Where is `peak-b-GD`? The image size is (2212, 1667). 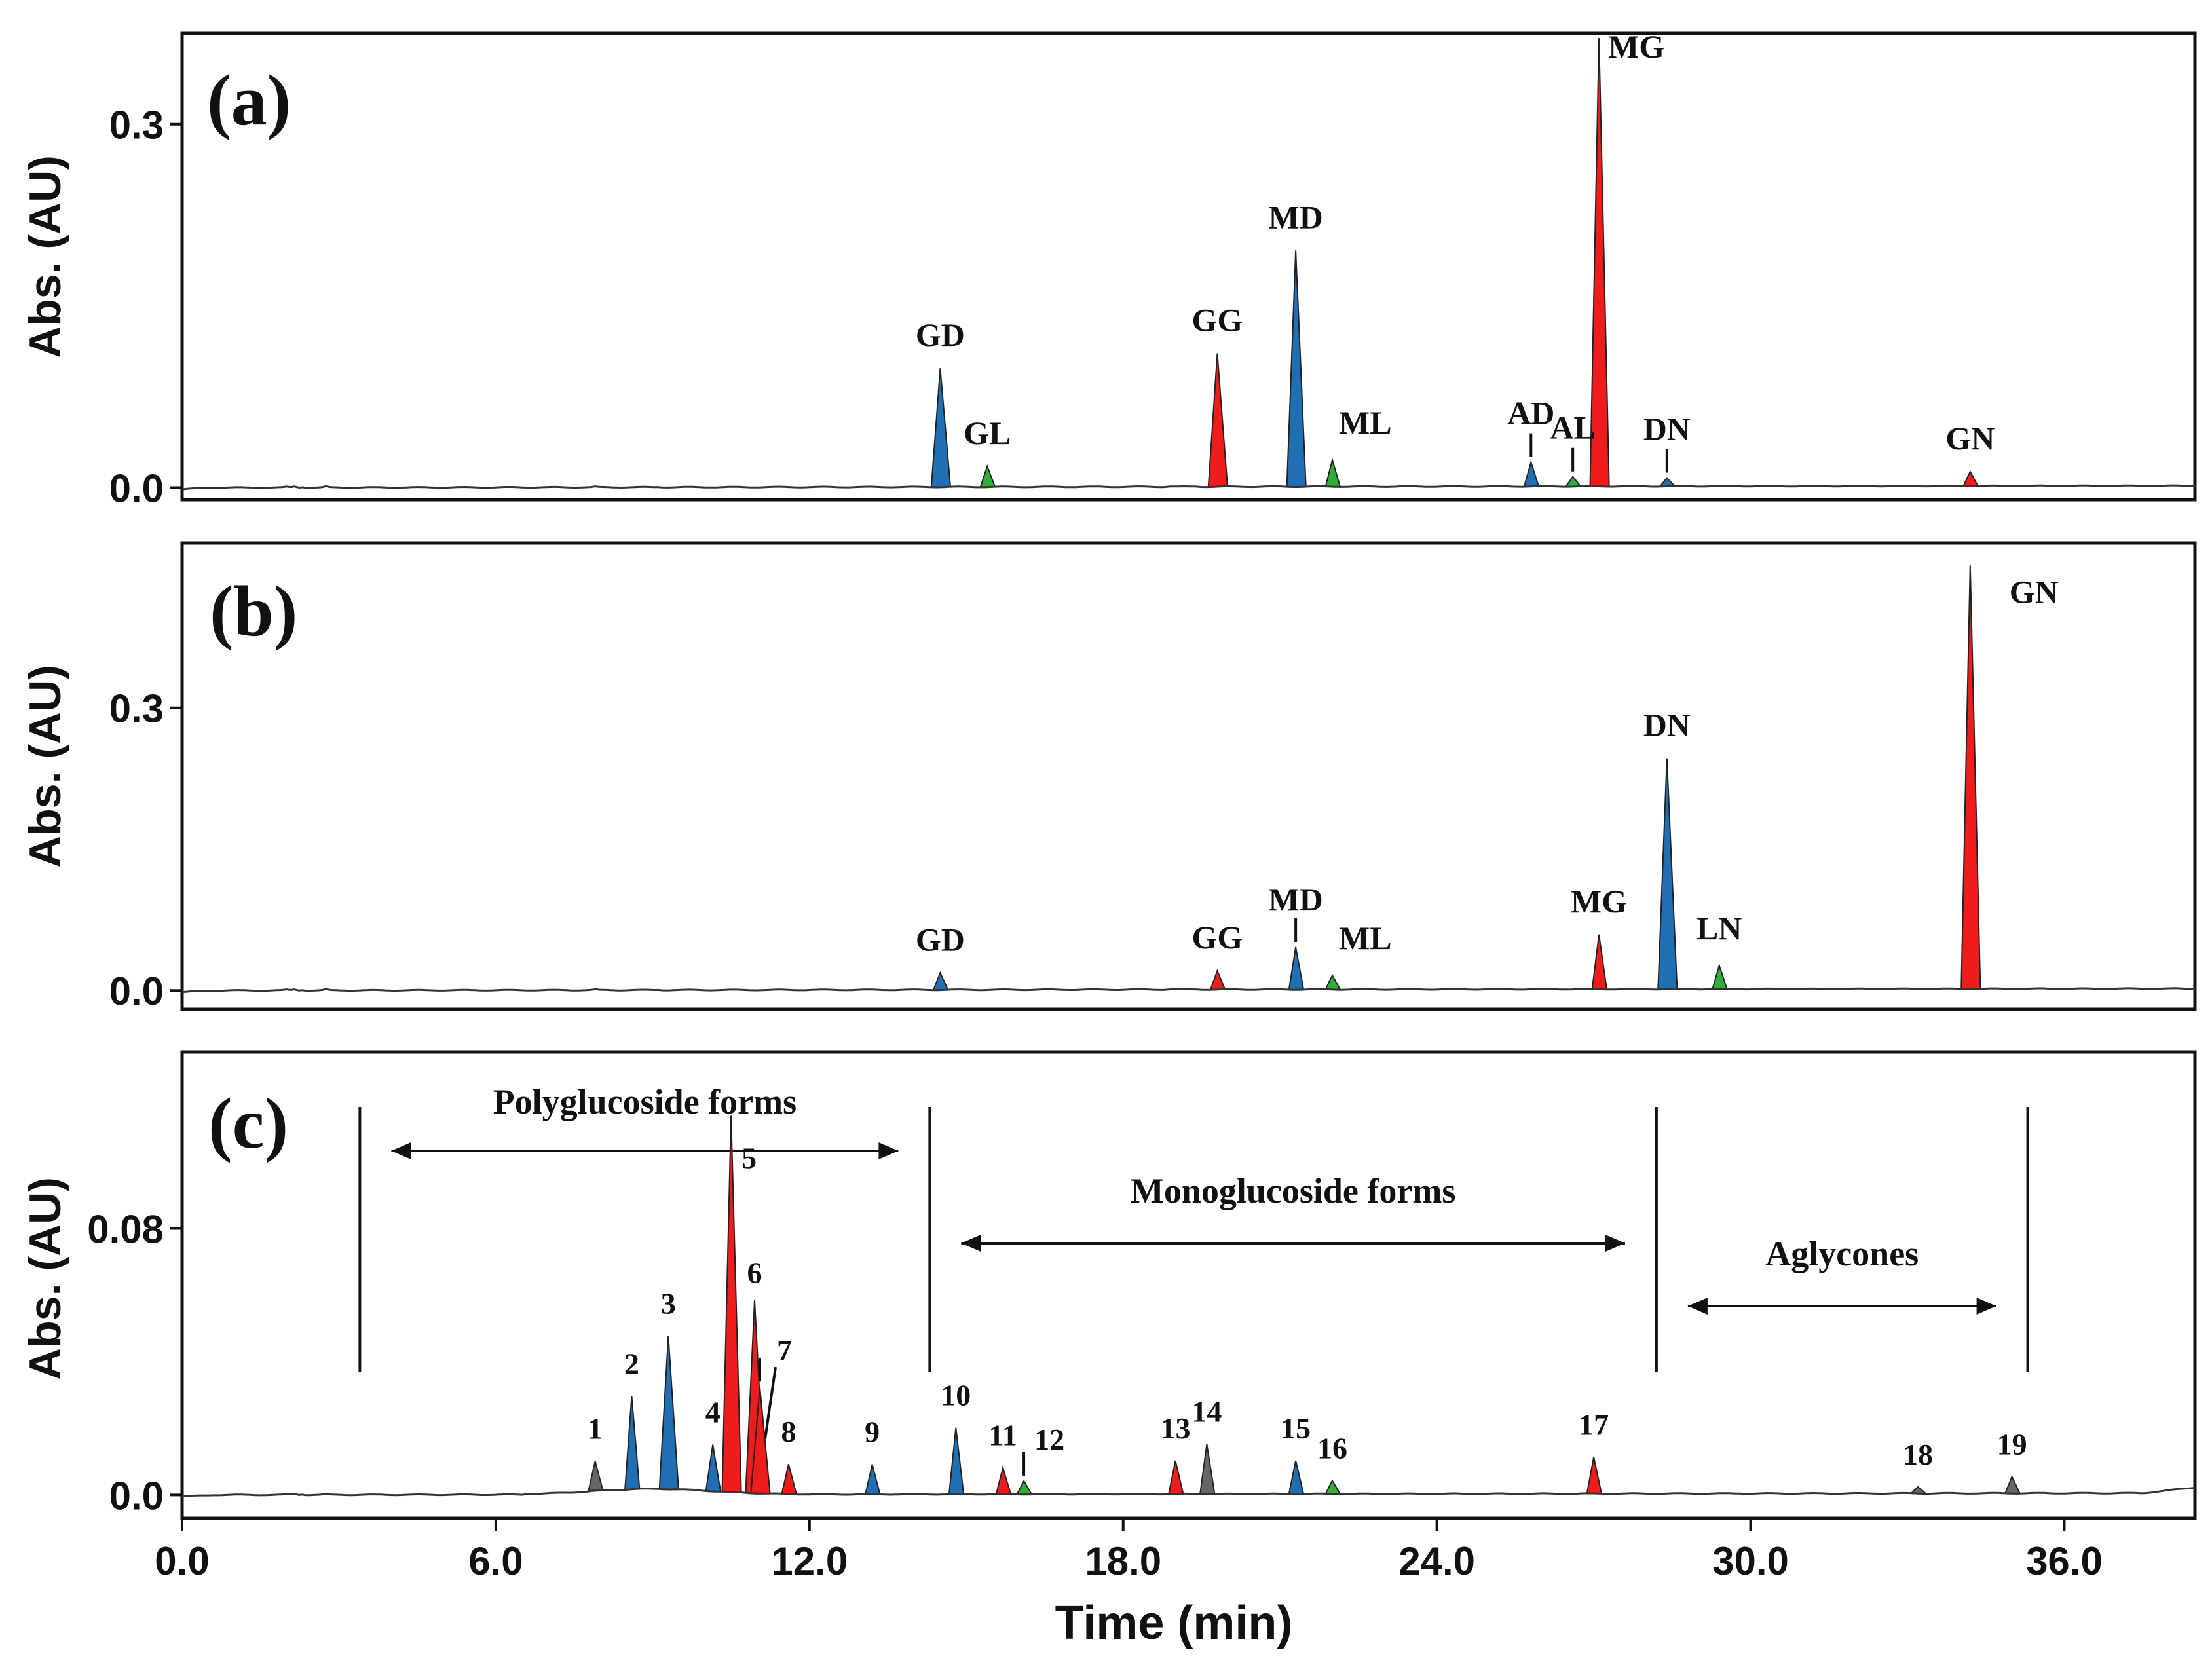
peak-b-GD is located at coordinates (940, 981).